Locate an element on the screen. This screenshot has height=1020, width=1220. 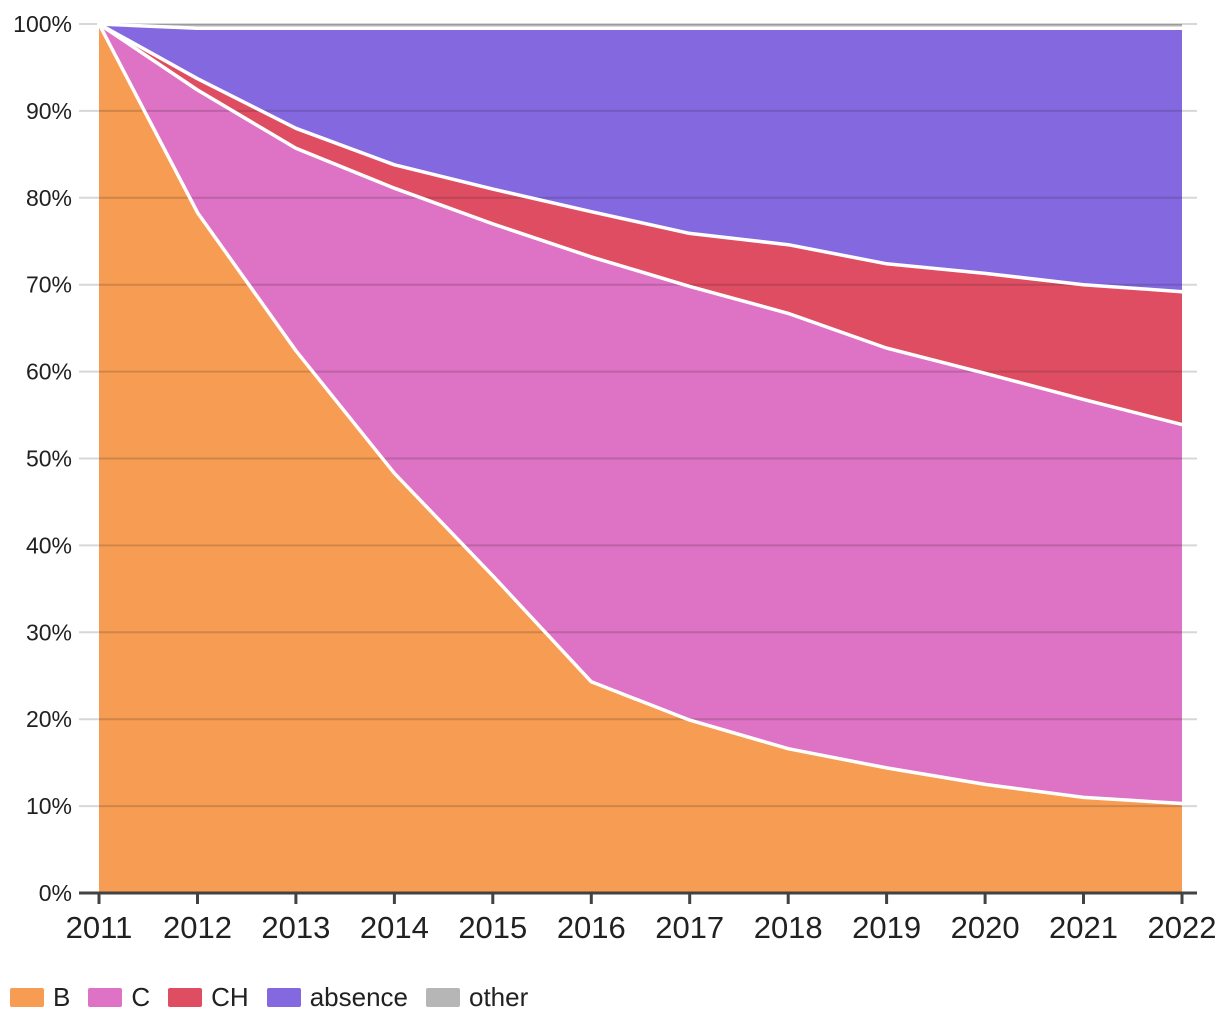
legend-swatch-CH is located at coordinates (185, 997).